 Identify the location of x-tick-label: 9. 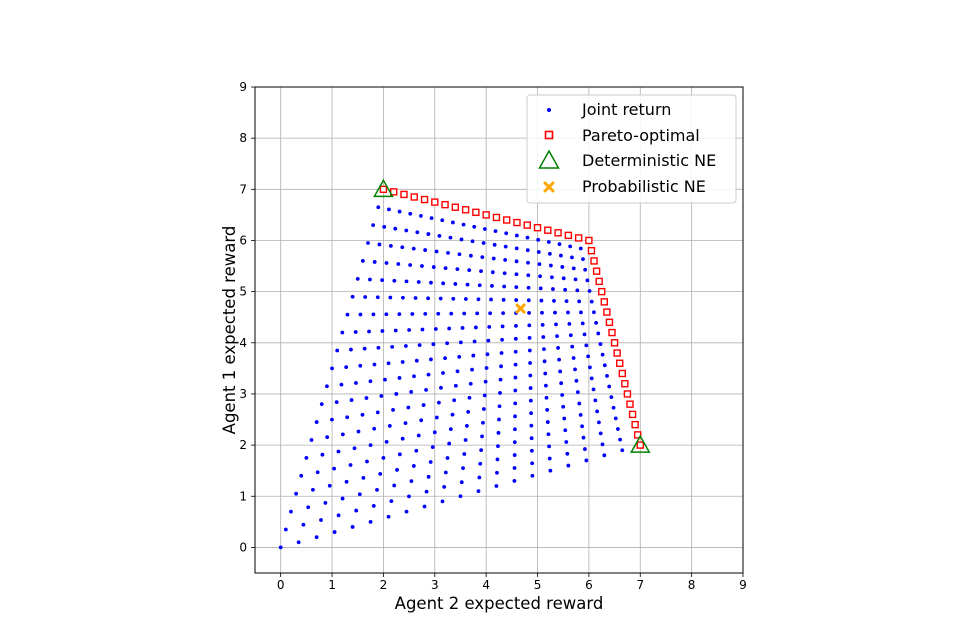
(743, 585).